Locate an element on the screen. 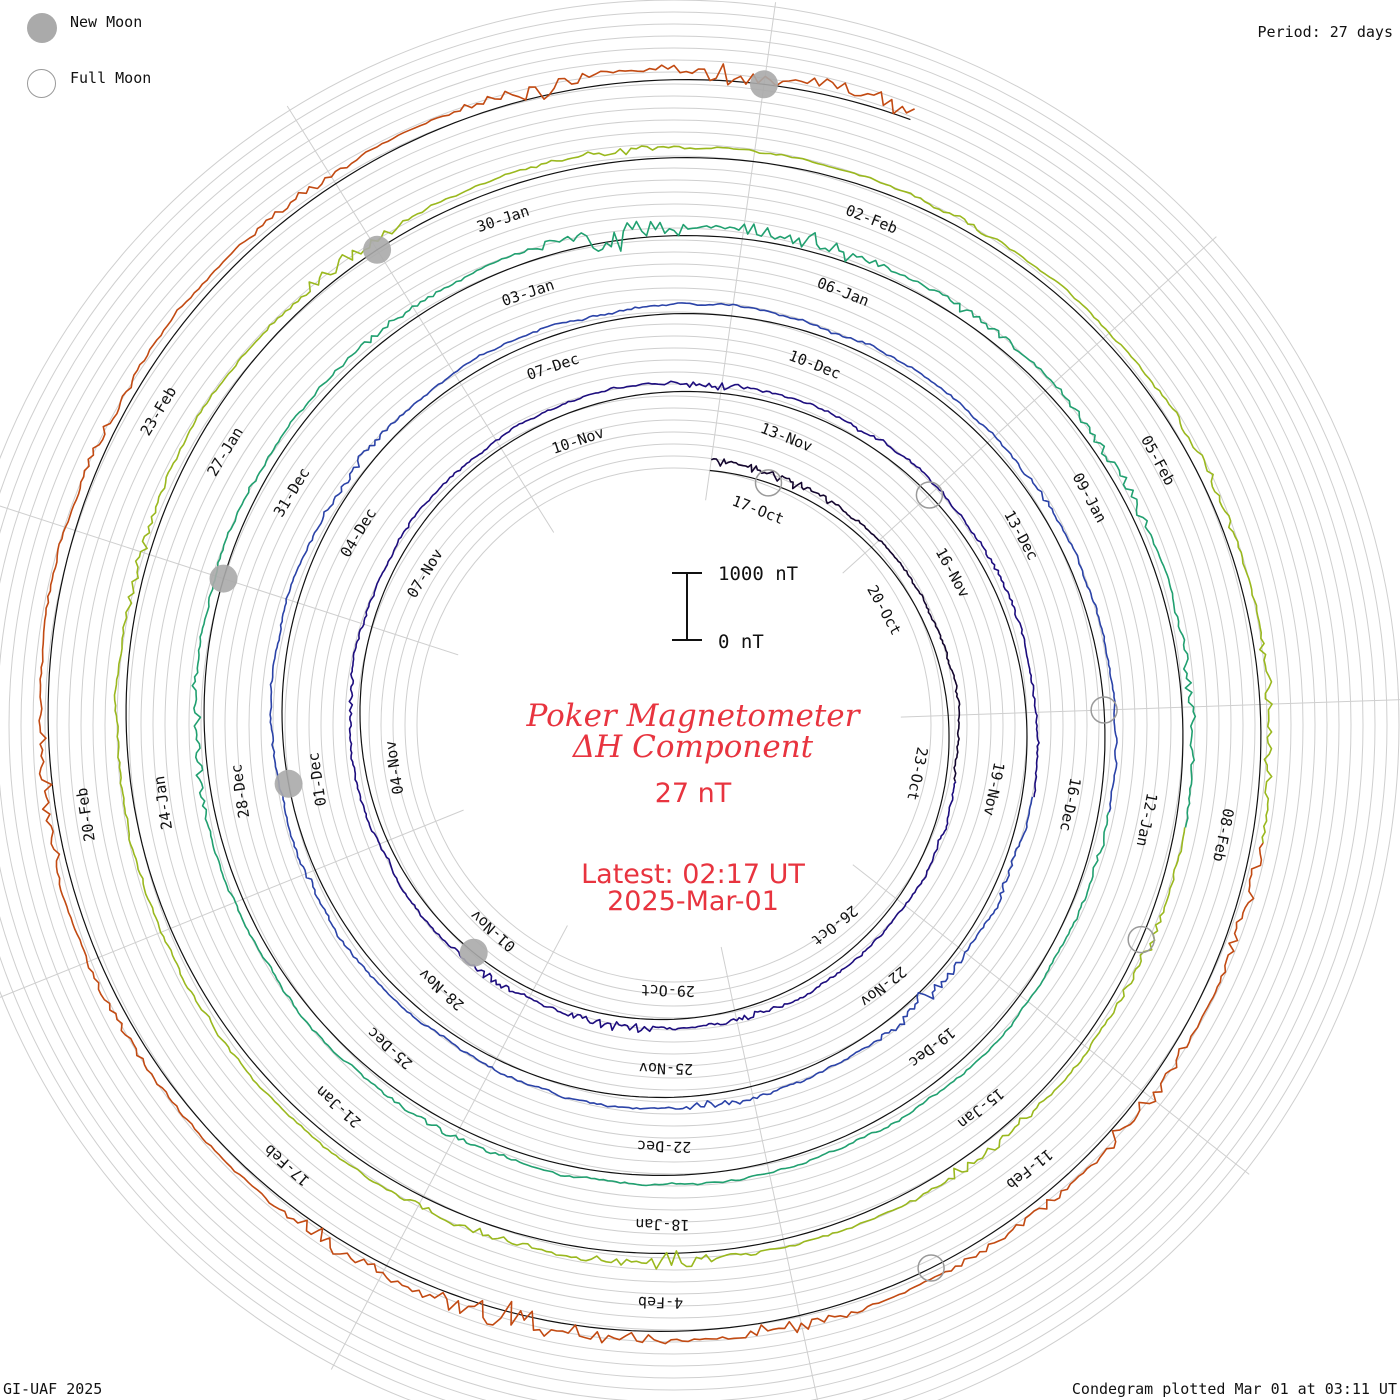 The height and width of the screenshot is (1400, 1400). date-label: 03-Jan is located at coordinates (527, 293).